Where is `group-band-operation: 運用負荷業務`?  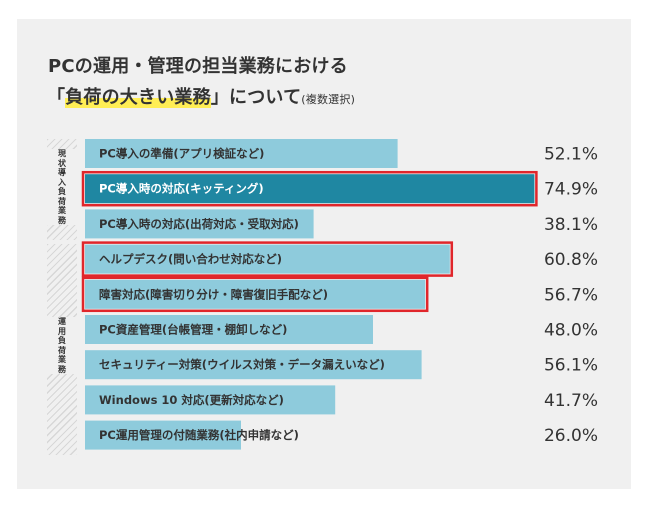
group-band-operation: 運用負荷業務 is located at coordinates (62, 349).